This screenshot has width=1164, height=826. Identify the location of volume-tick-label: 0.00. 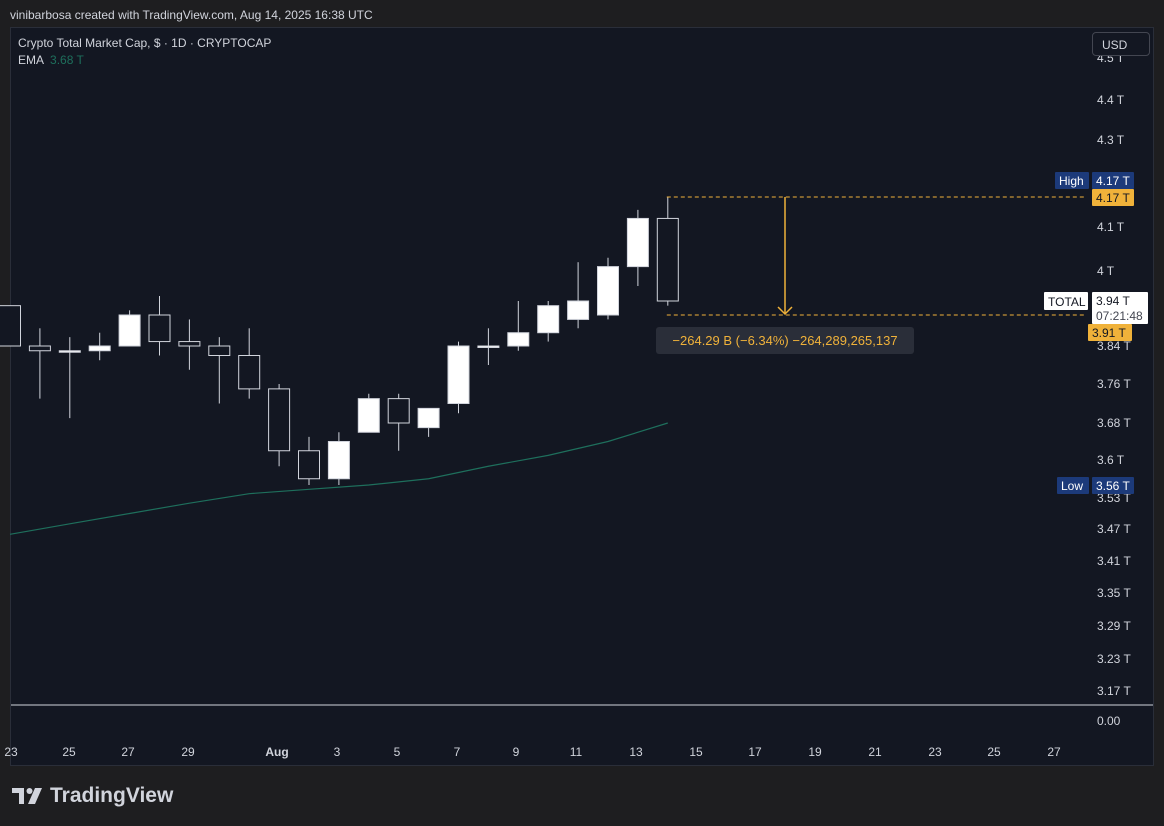
(1109, 721).